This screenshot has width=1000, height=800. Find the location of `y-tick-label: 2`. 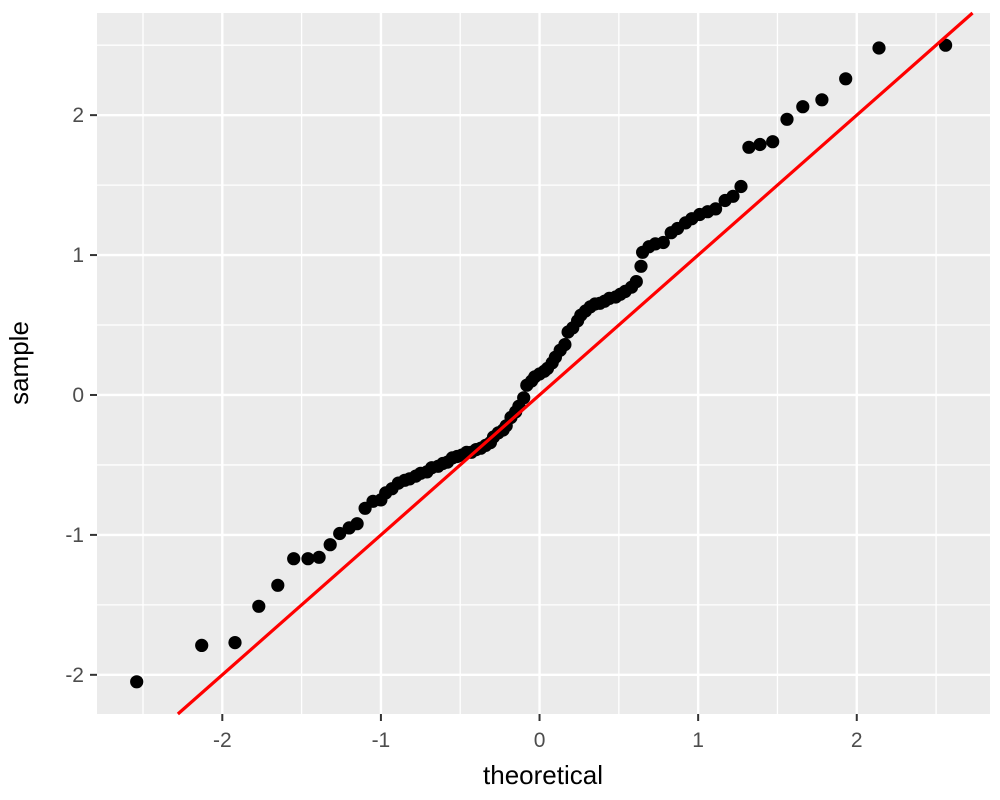

y-tick-label: 2 is located at coordinates (78, 115).